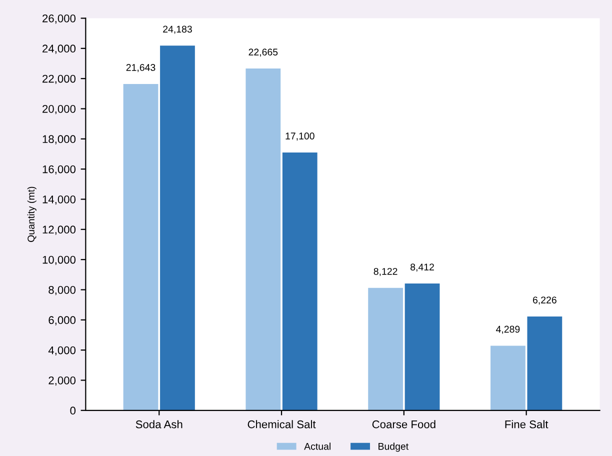 This screenshot has width=612, height=456. What do you see at coordinates (404, 424) in the screenshot?
I see `x-tick-label: Coarse Food` at bounding box center [404, 424].